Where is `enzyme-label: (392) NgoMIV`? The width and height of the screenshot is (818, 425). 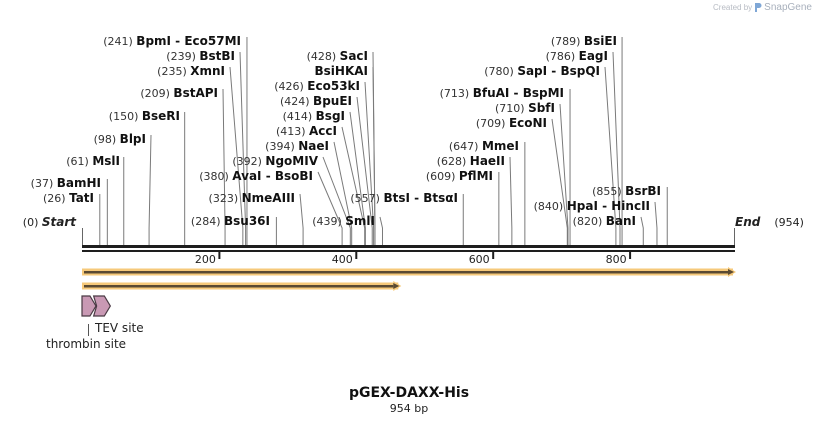 enzyme-label: (392) NgoMIV is located at coordinates (275, 161).